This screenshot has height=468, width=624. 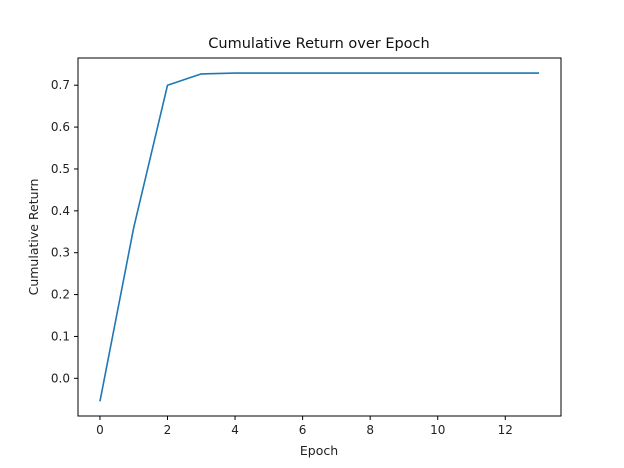 What do you see at coordinates (437, 430) in the screenshot?
I see `x-tick-label: 10` at bounding box center [437, 430].